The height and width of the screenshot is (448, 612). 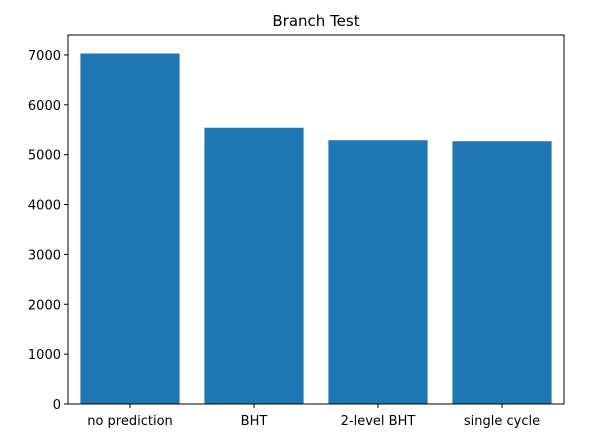 I want to click on x-tick-label: BHT, so click(x=254, y=421).